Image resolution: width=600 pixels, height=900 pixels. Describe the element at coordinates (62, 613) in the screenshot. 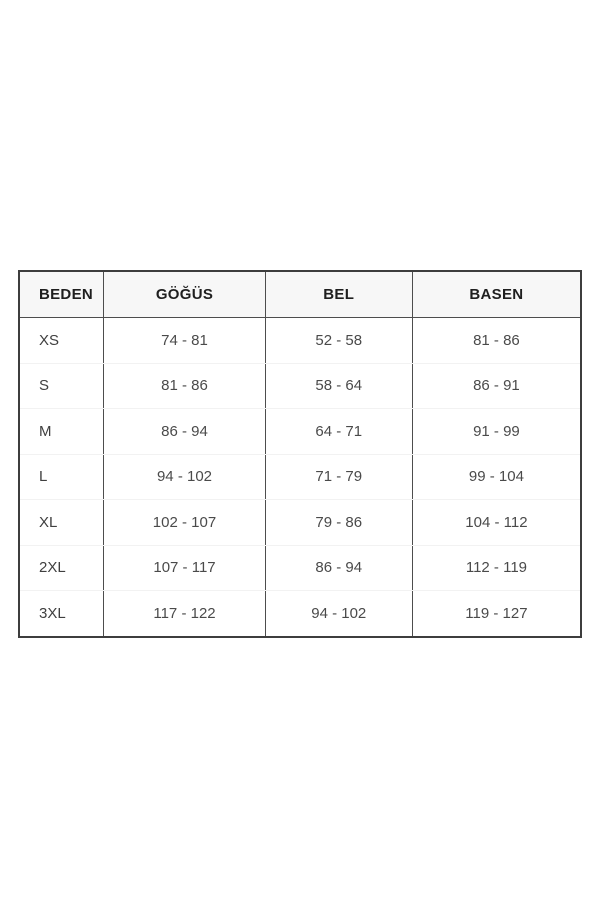

I see `size-cell: 3XL` at that location.